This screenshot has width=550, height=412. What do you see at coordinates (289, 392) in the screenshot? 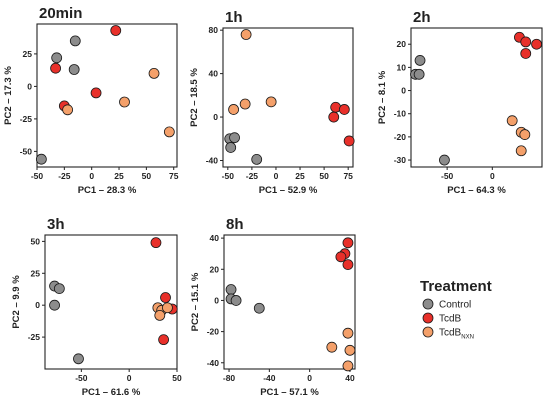
I see `x-axis-label: PC1 – 57.1 %` at bounding box center [289, 392].